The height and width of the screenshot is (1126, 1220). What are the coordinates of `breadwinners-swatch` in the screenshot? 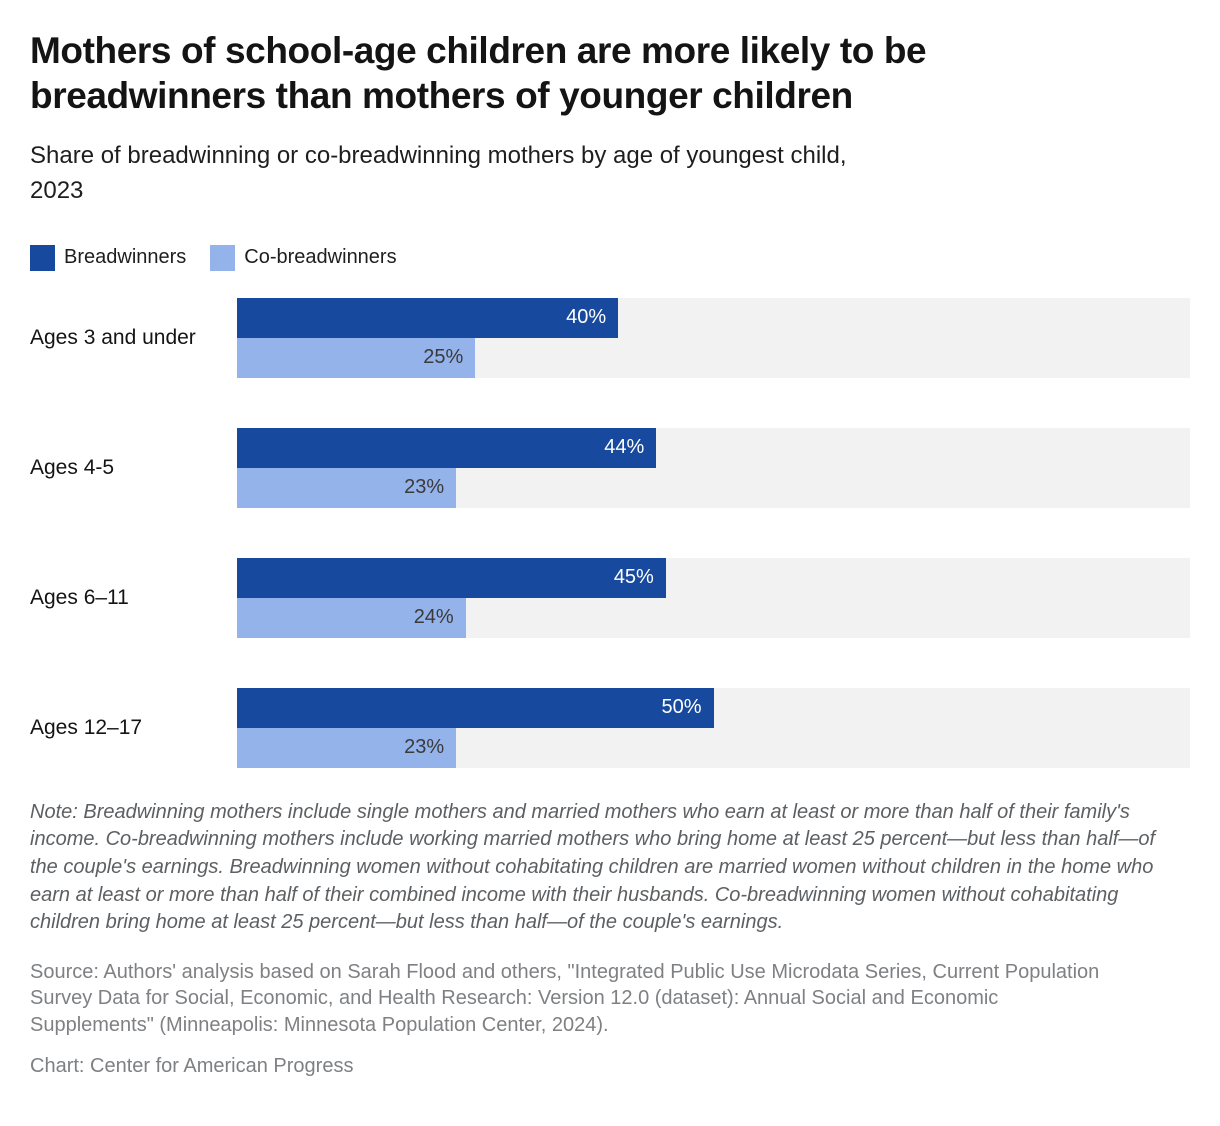 It's located at (42, 257).